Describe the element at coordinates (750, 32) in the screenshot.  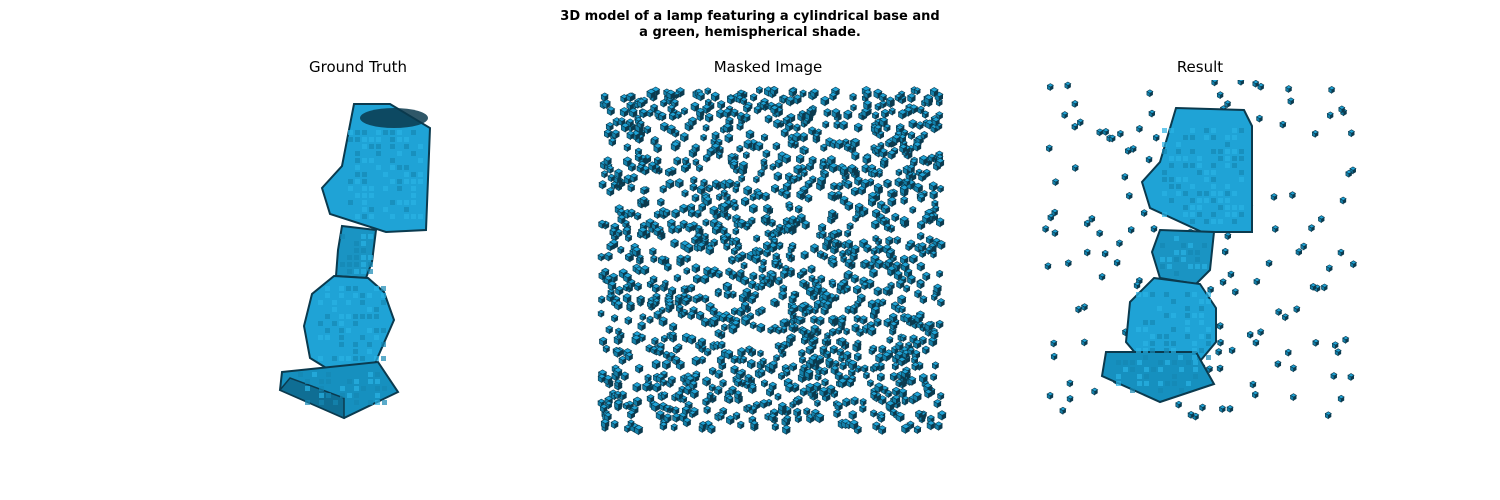
I see `figure-title-line-2: a green, hemispherical shade.` at that location.